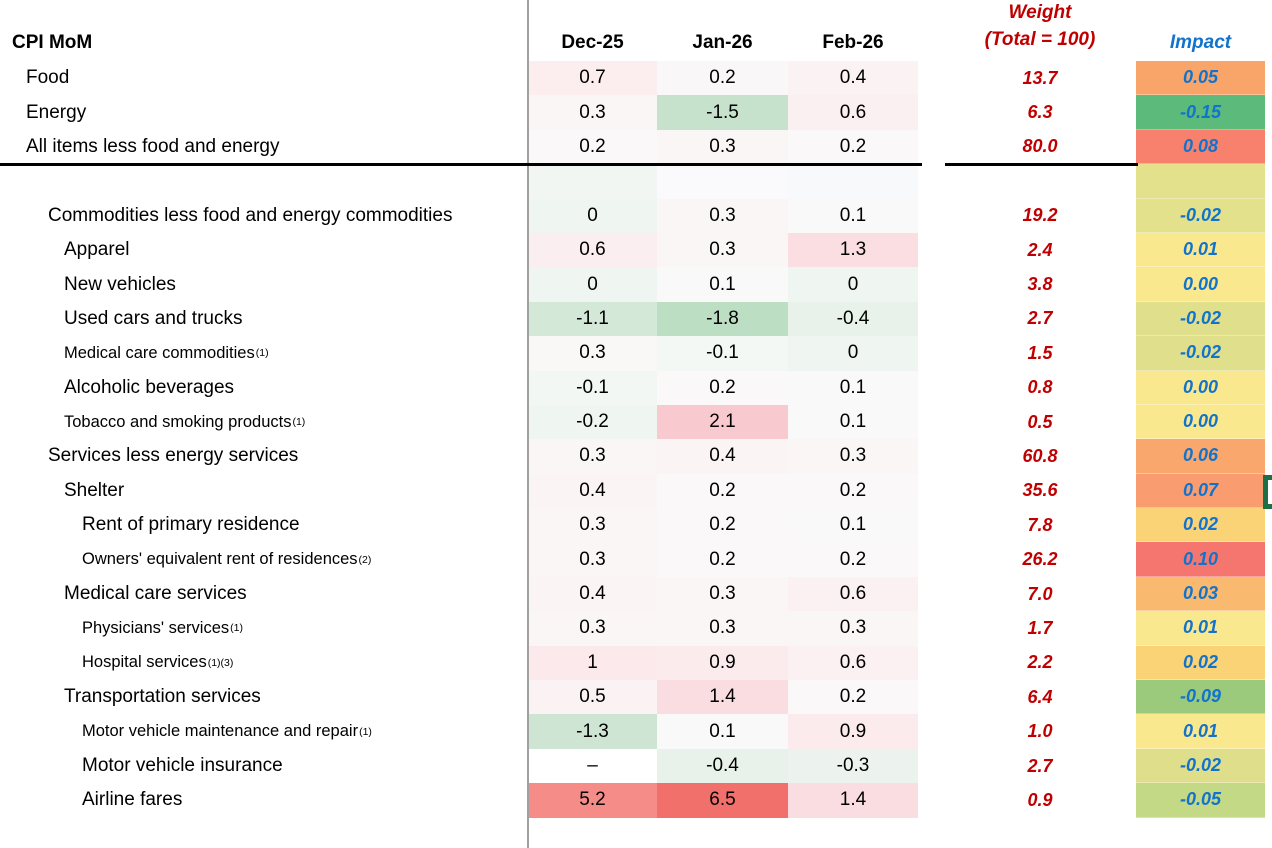 The image size is (1272, 848). What do you see at coordinates (722, 456) in the screenshot?
I see `value-cell-jan: 0.4` at bounding box center [722, 456].